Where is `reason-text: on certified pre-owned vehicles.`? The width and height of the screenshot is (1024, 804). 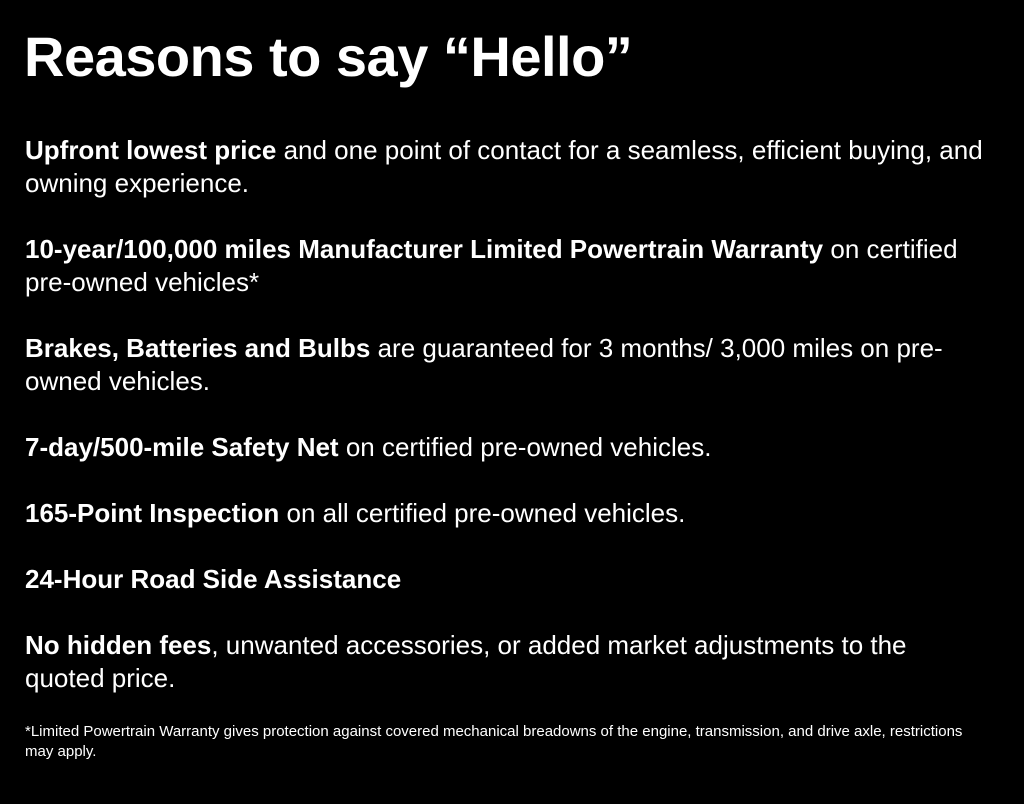 reason-text: on certified pre-owned vehicles. is located at coordinates (525, 447).